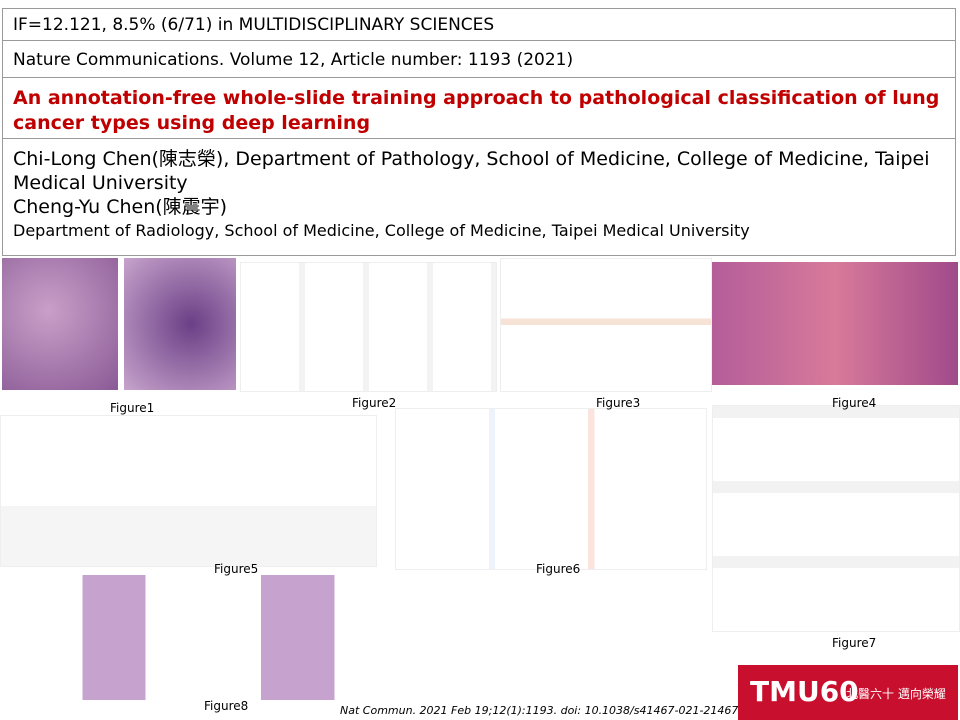  What do you see at coordinates (551, 489) in the screenshot?
I see `figure6-image` at bounding box center [551, 489].